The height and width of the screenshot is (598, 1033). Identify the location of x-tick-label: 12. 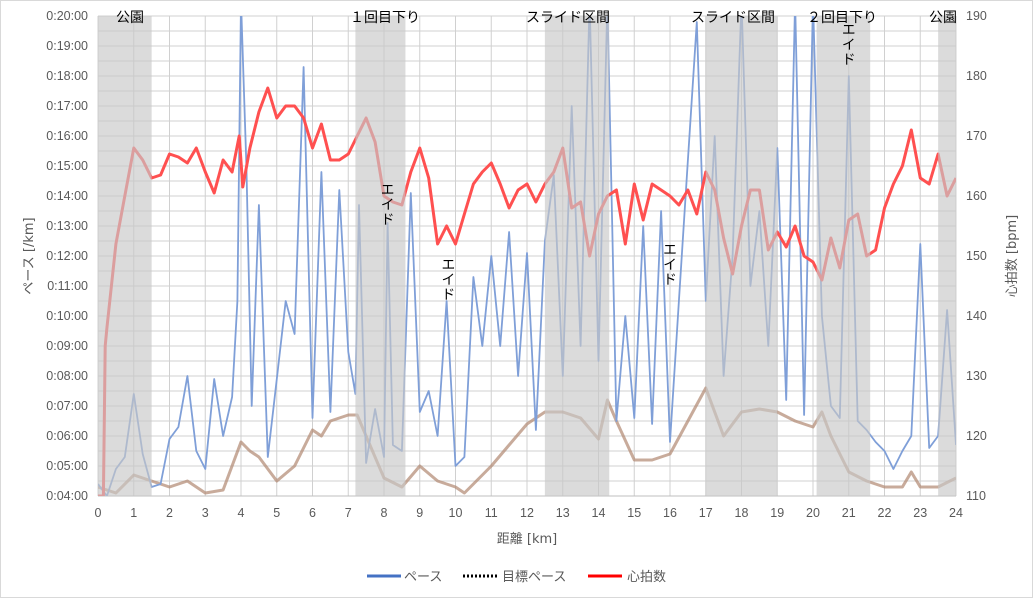
(527, 513).